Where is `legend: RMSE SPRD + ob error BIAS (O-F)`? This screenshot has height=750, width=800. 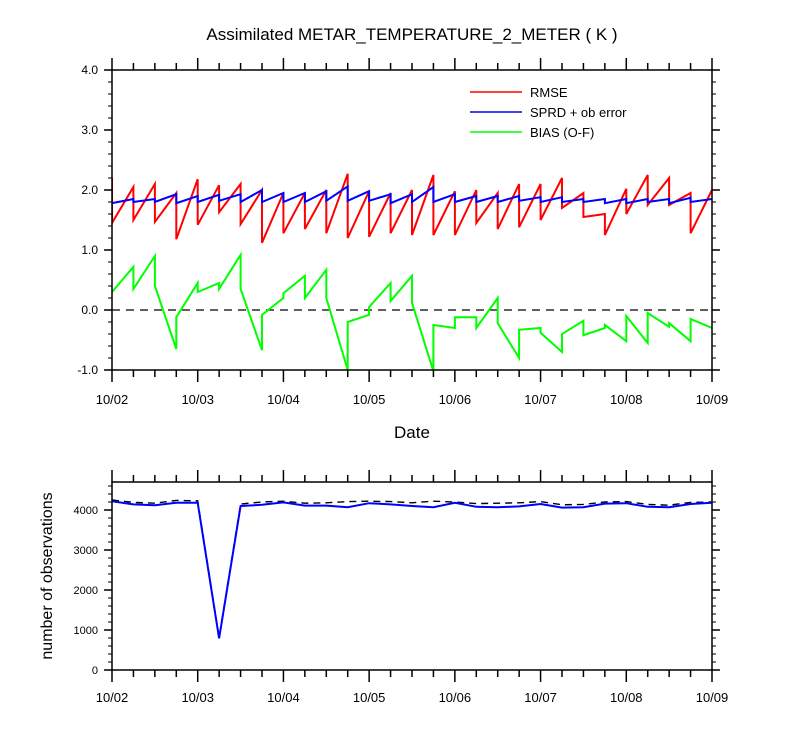 legend: RMSE SPRD + ob error BIAS (O-F) is located at coordinates (548, 112).